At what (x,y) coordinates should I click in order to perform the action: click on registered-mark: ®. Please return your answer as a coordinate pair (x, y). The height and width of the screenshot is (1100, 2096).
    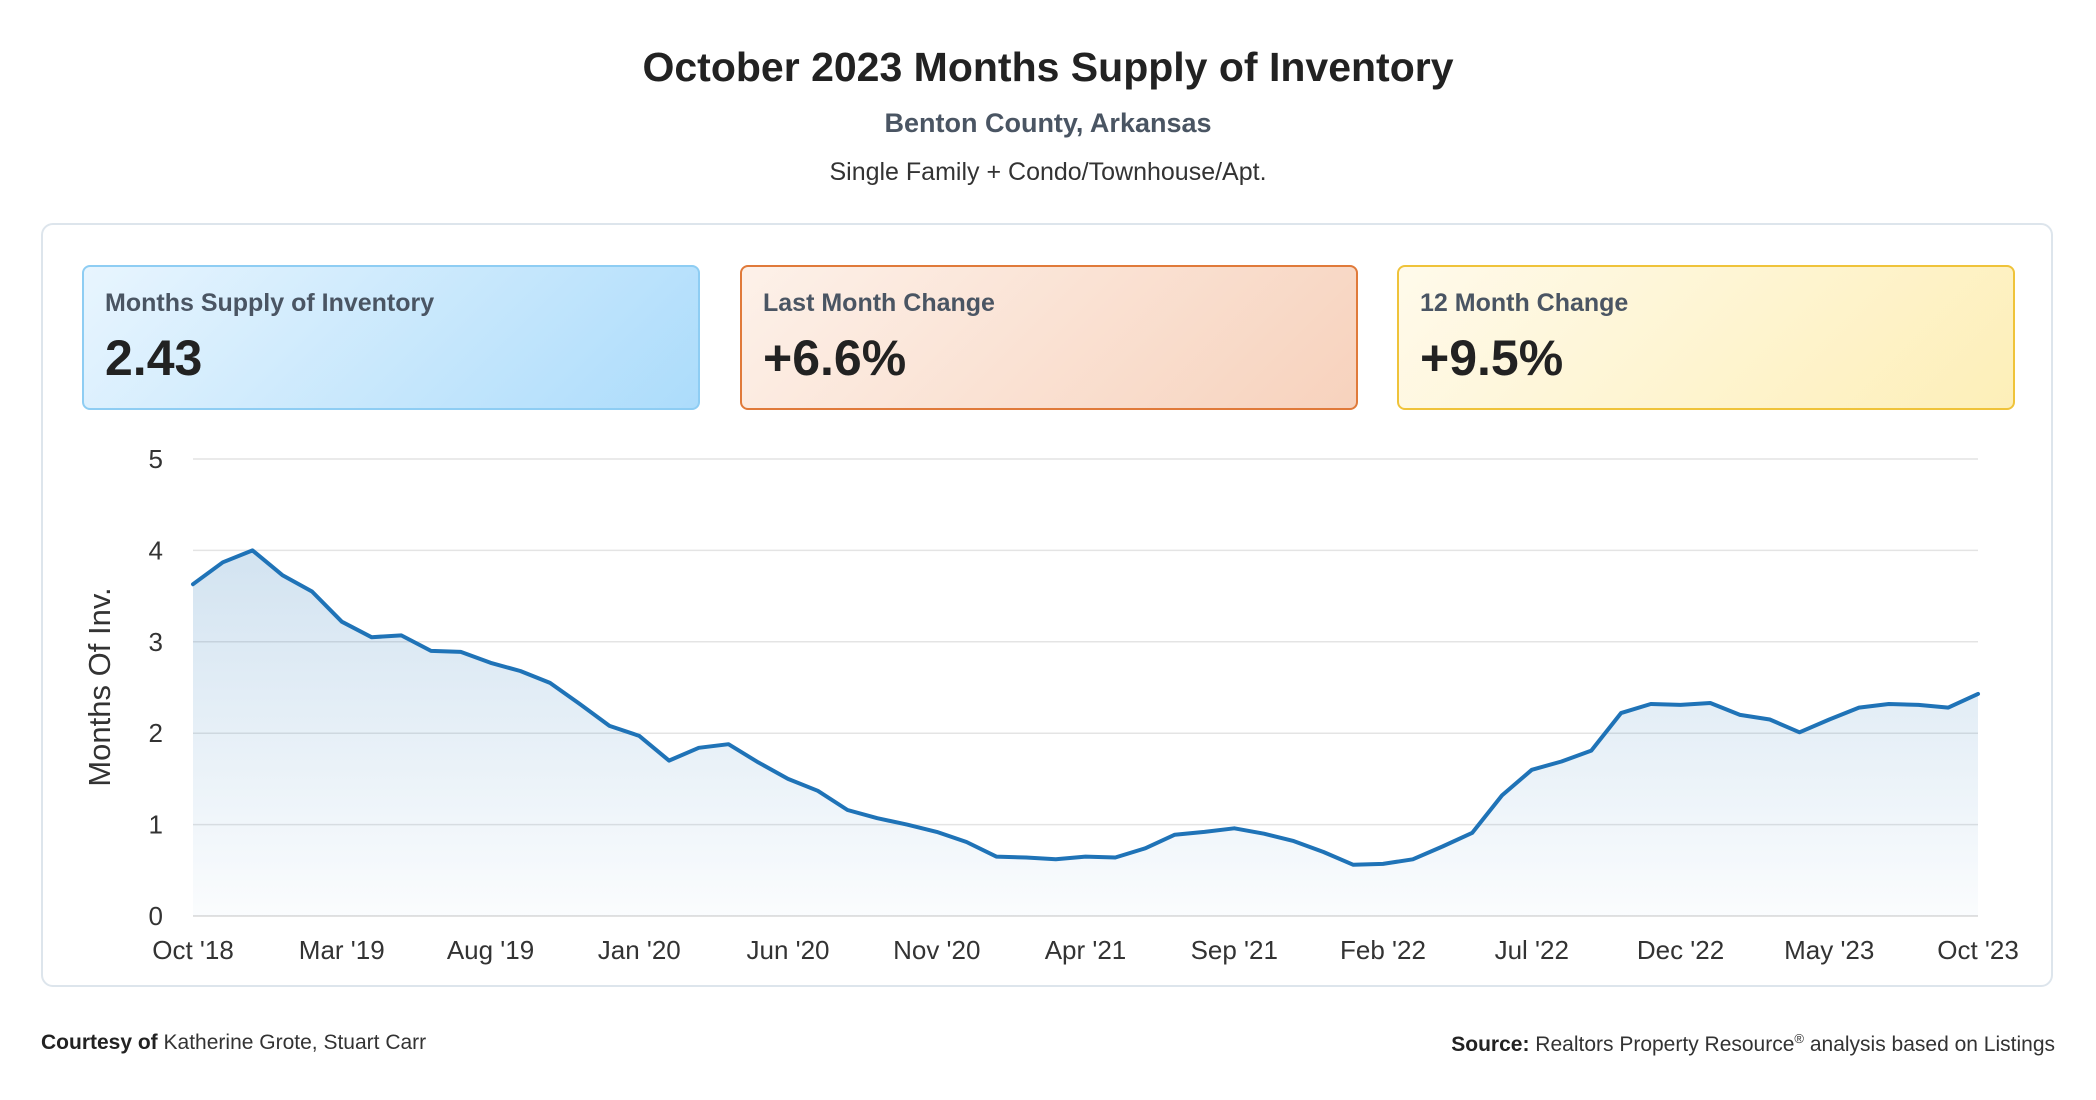
    Looking at the image, I should click on (1799, 1038).